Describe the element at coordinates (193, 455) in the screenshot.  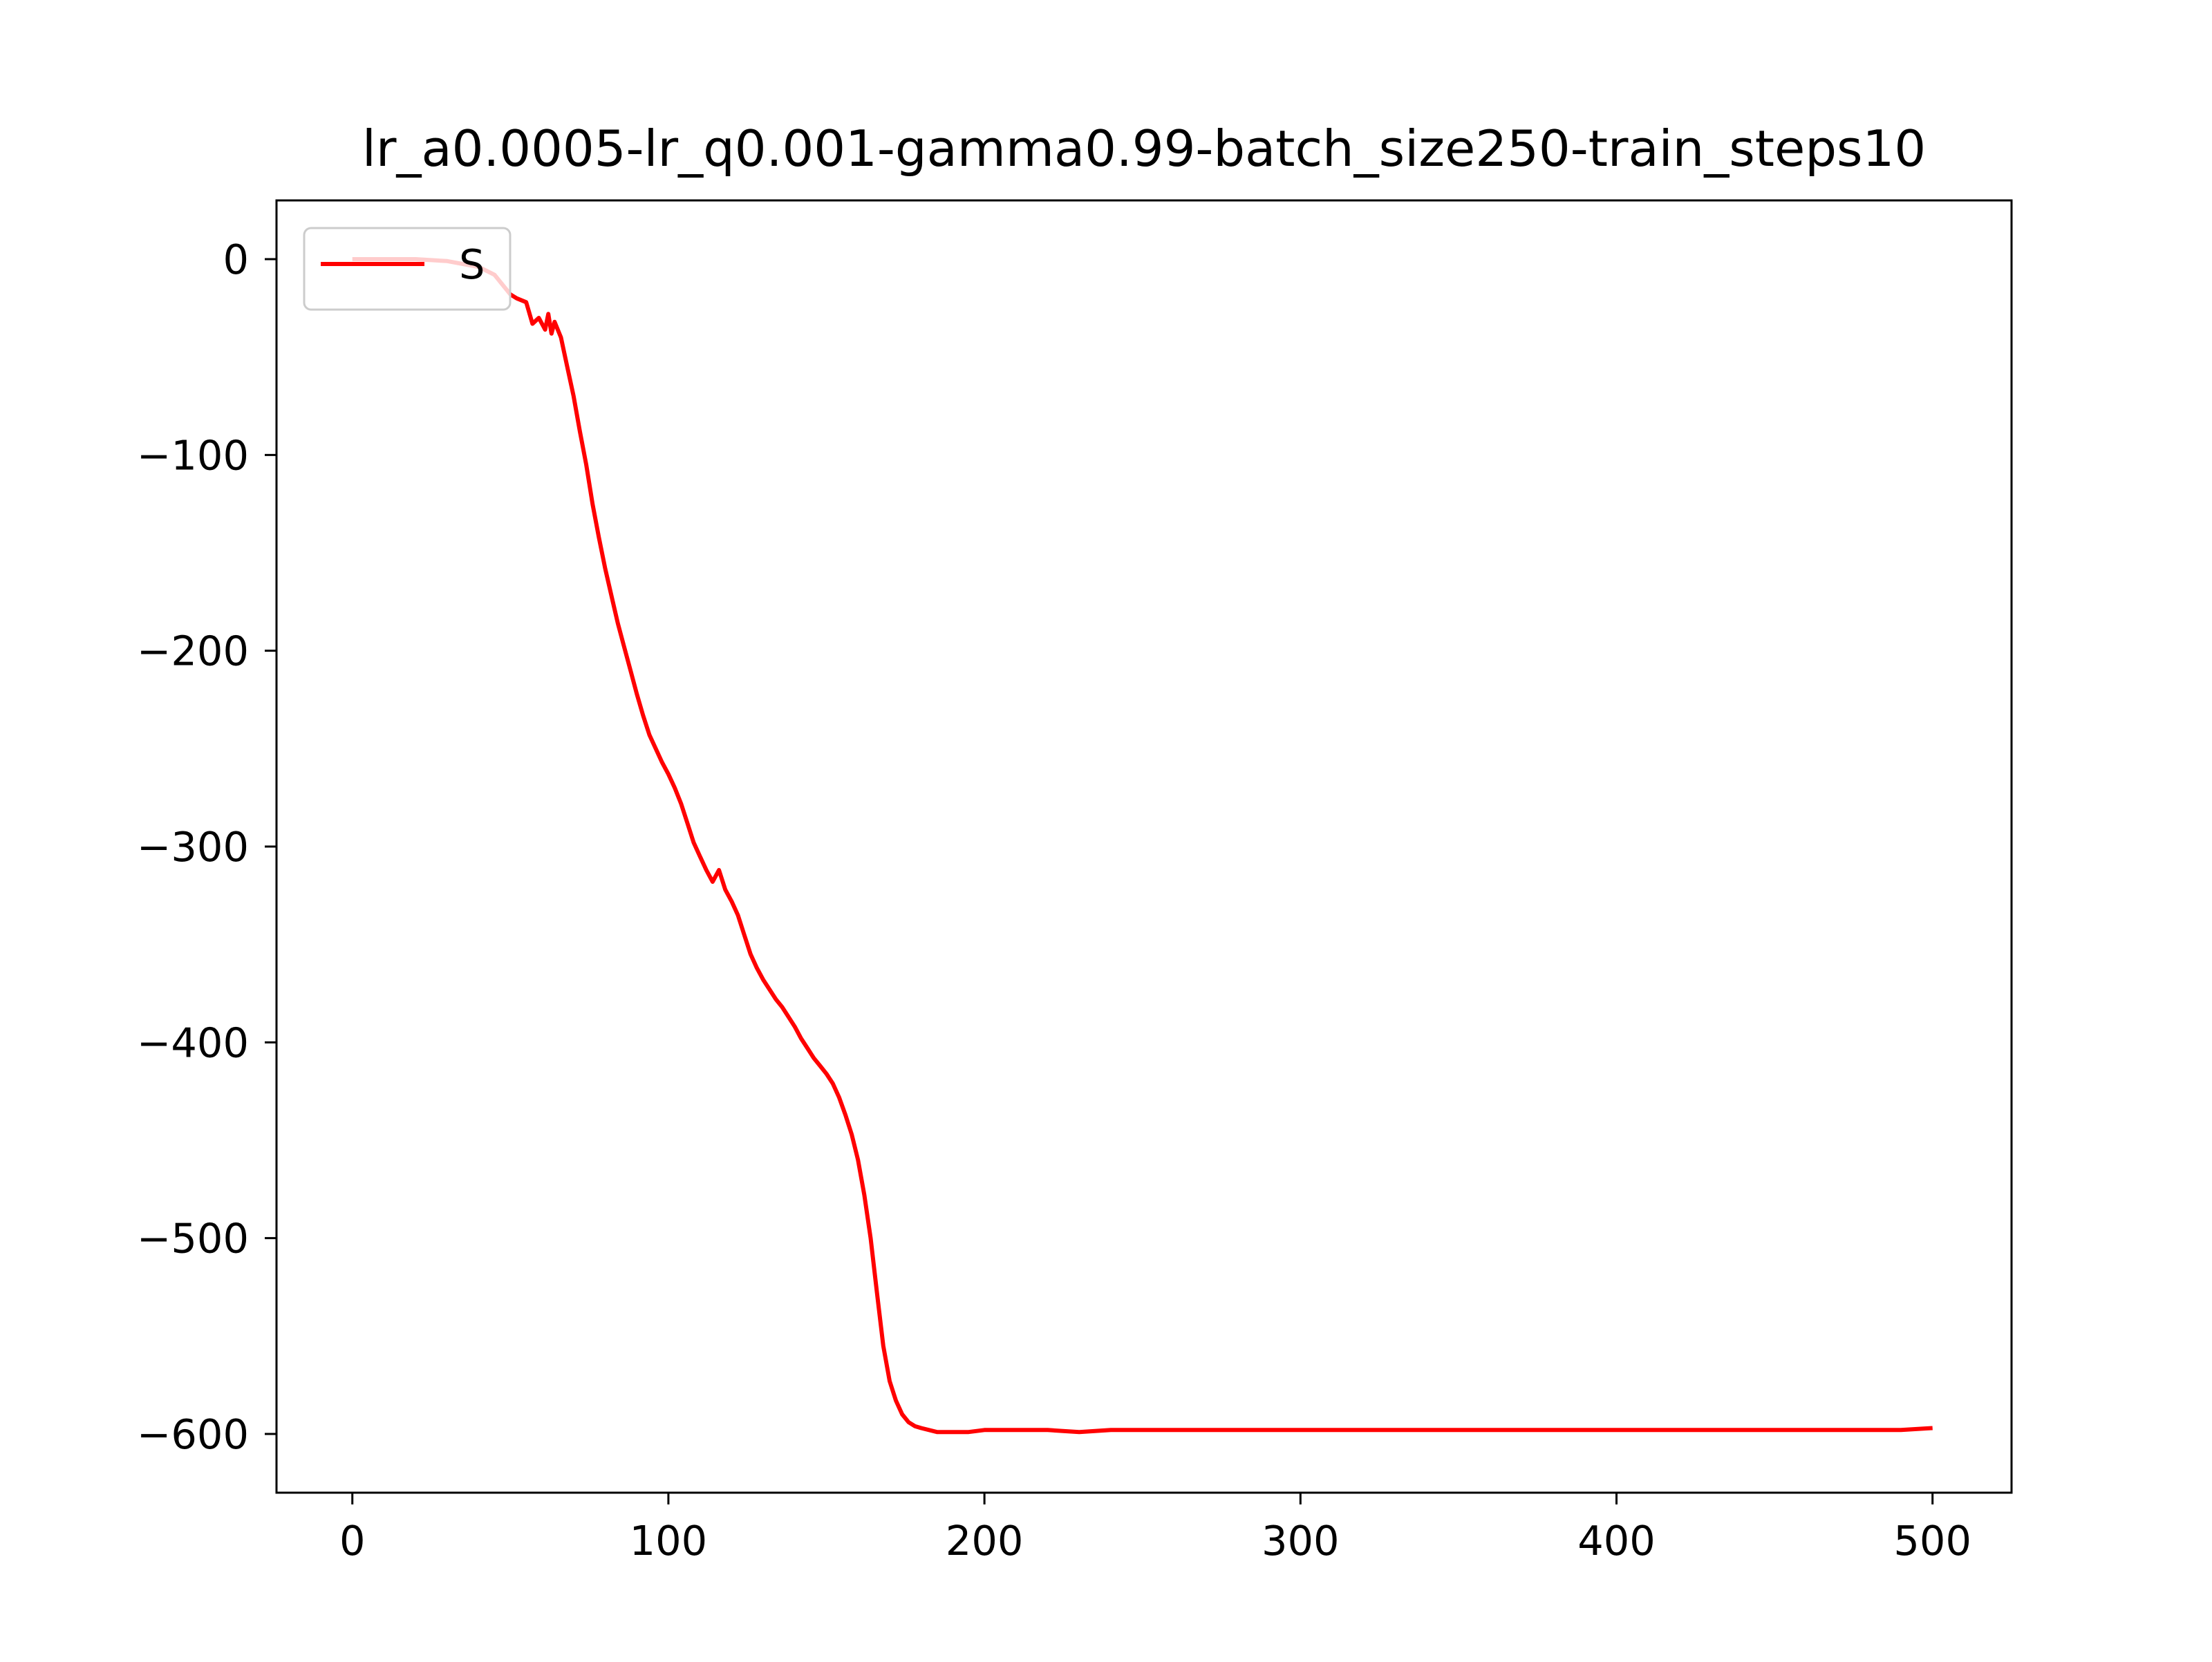
I see `y-tick-label: −100` at that location.